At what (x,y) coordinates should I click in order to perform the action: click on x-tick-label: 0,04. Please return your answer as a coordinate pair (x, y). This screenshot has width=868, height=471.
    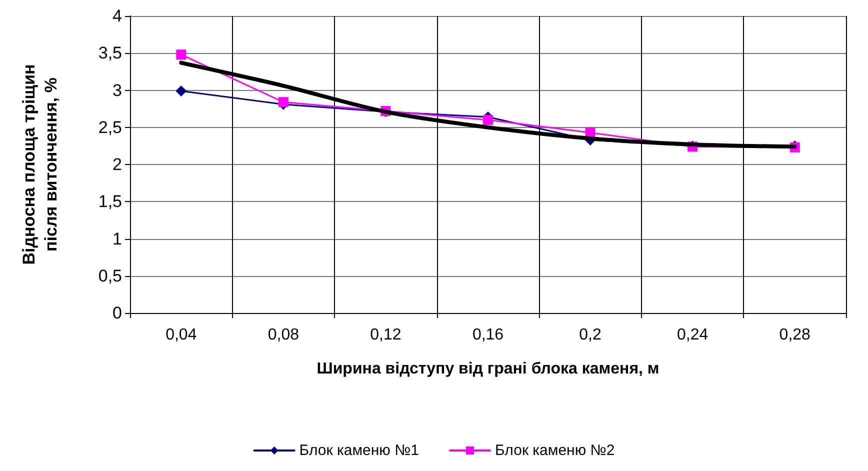
    Looking at the image, I should click on (181, 335).